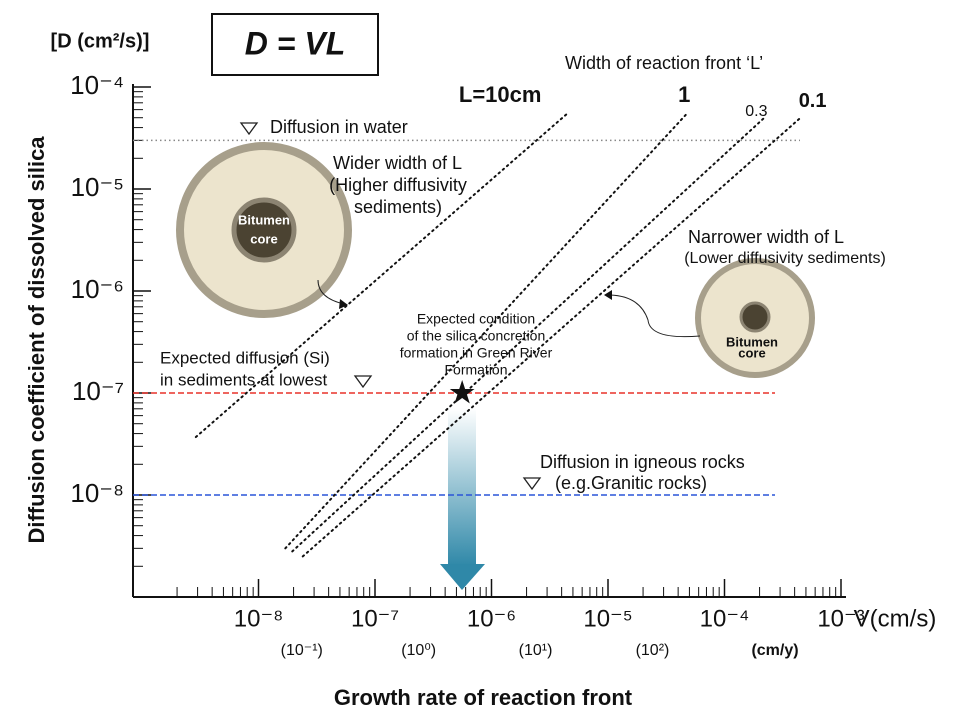 This screenshot has width=966, height=712. What do you see at coordinates (245, 357) in the screenshot?
I see `annotation: Expected diffusion (Si)` at bounding box center [245, 357].